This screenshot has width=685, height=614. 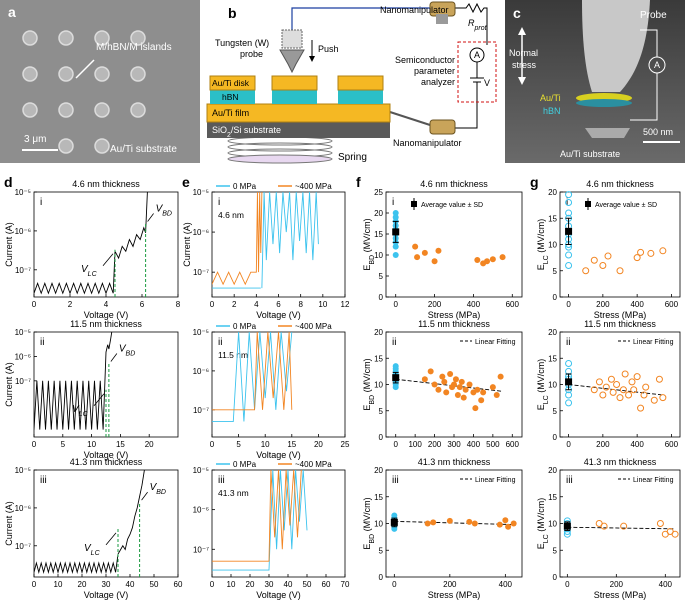 What do you see at coordinates (616, 46) in the screenshot?
I see `probe-body` at bounding box center [616, 46].